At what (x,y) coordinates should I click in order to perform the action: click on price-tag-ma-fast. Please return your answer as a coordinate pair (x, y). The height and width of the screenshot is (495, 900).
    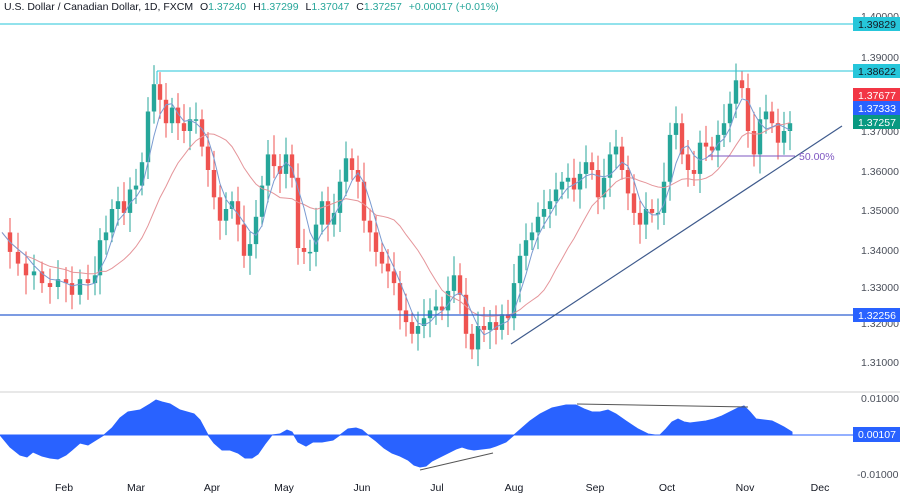
    Looking at the image, I should click on (876, 108).